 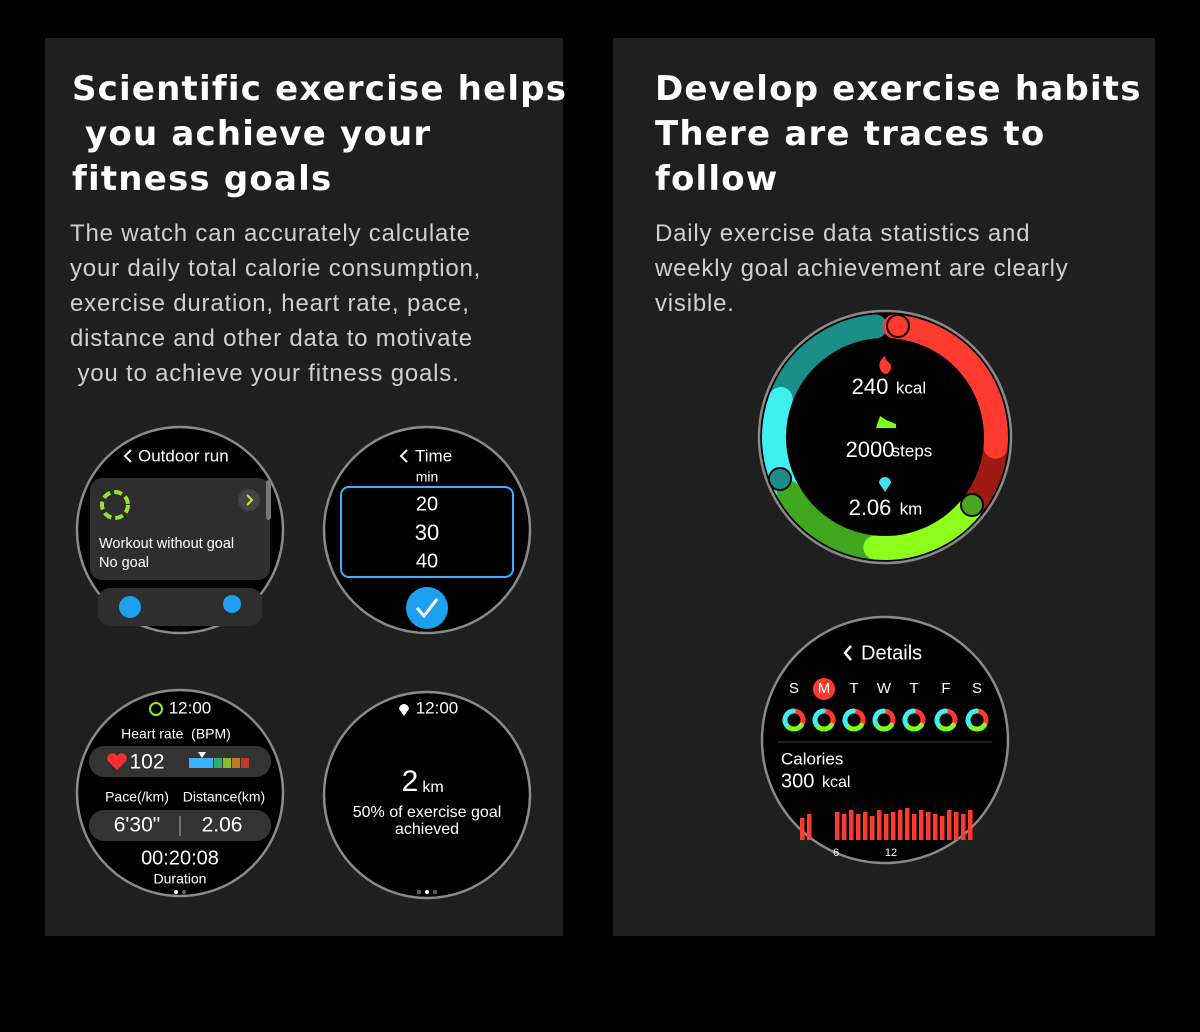 I want to click on day-label: M, so click(x=824, y=688).